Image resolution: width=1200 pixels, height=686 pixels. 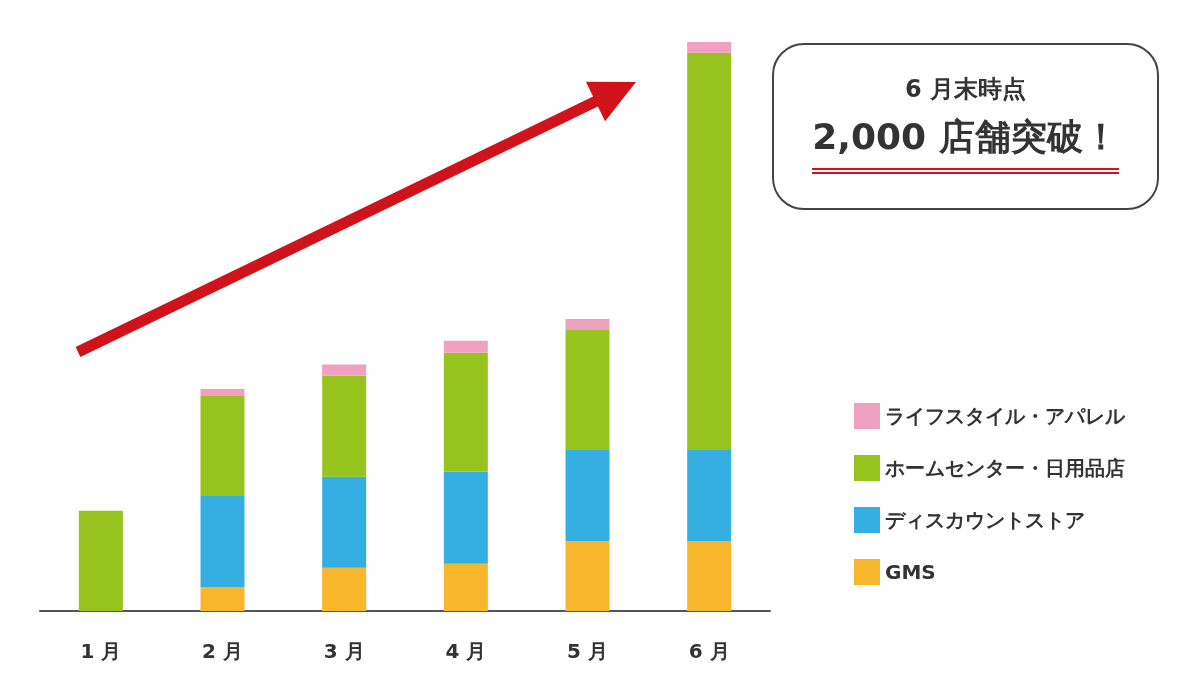 What do you see at coordinates (1004, 468) in the screenshot?
I see `legend-label: ホームセンター・日用品店` at bounding box center [1004, 468].